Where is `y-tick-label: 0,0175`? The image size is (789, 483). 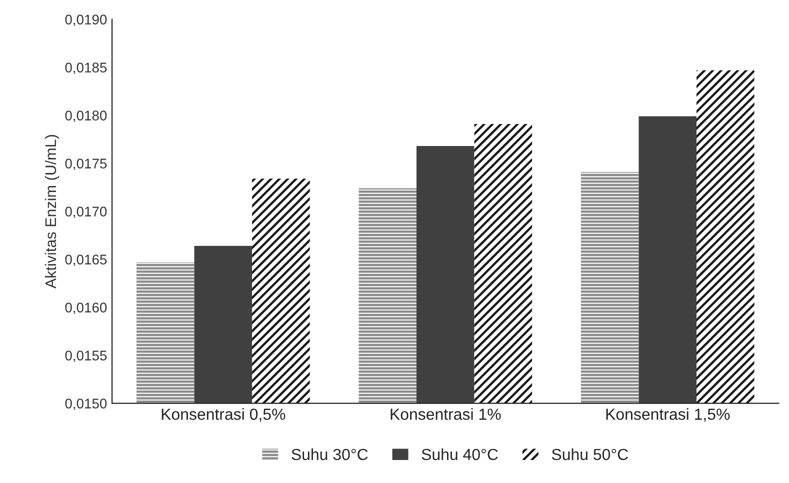
y-tick-label: 0,0175 is located at coordinates (86, 164).